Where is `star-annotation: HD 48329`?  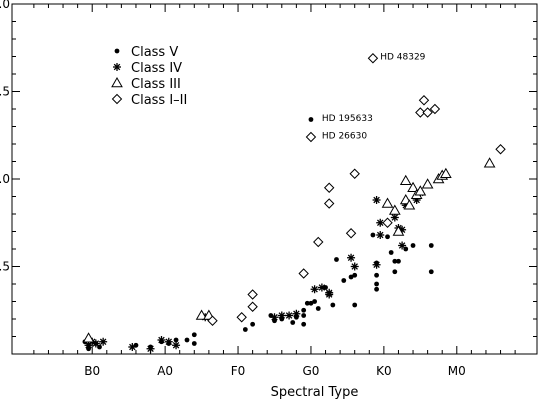
star-annotation: HD 48329 is located at coordinates (402, 58).